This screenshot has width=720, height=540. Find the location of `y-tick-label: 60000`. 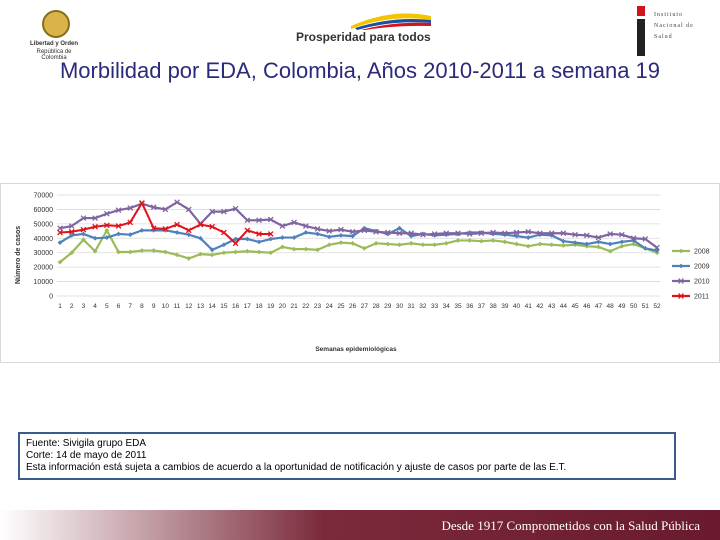

y-tick-label: 60000 is located at coordinates (44, 210).